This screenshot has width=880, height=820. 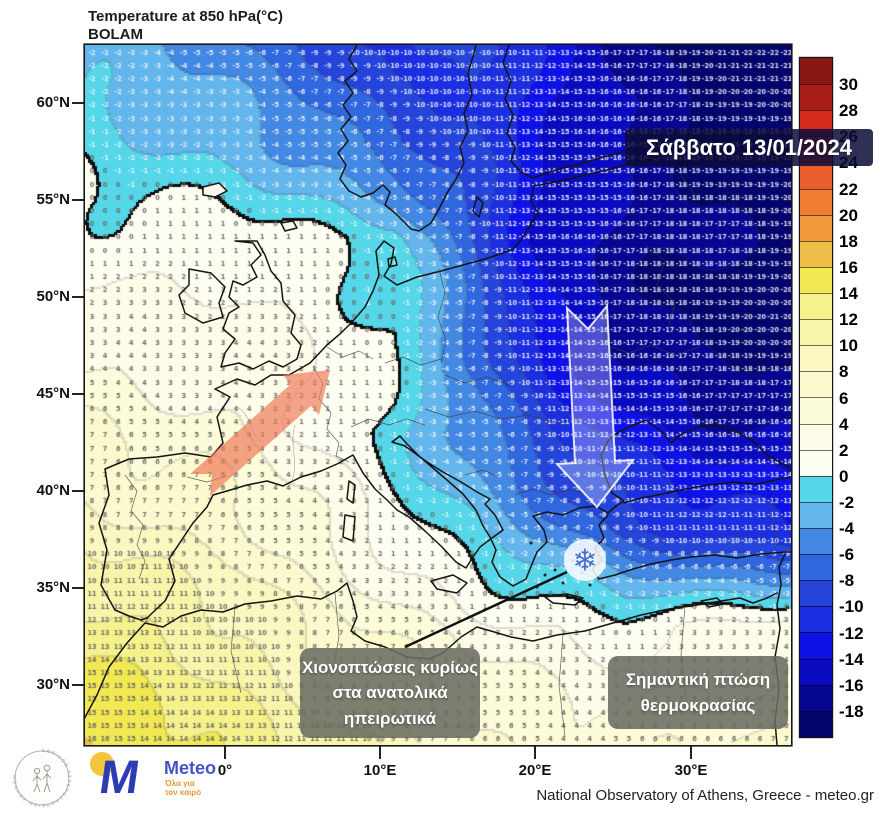 I want to click on colorbar-label: 6, so click(x=844, y=398).